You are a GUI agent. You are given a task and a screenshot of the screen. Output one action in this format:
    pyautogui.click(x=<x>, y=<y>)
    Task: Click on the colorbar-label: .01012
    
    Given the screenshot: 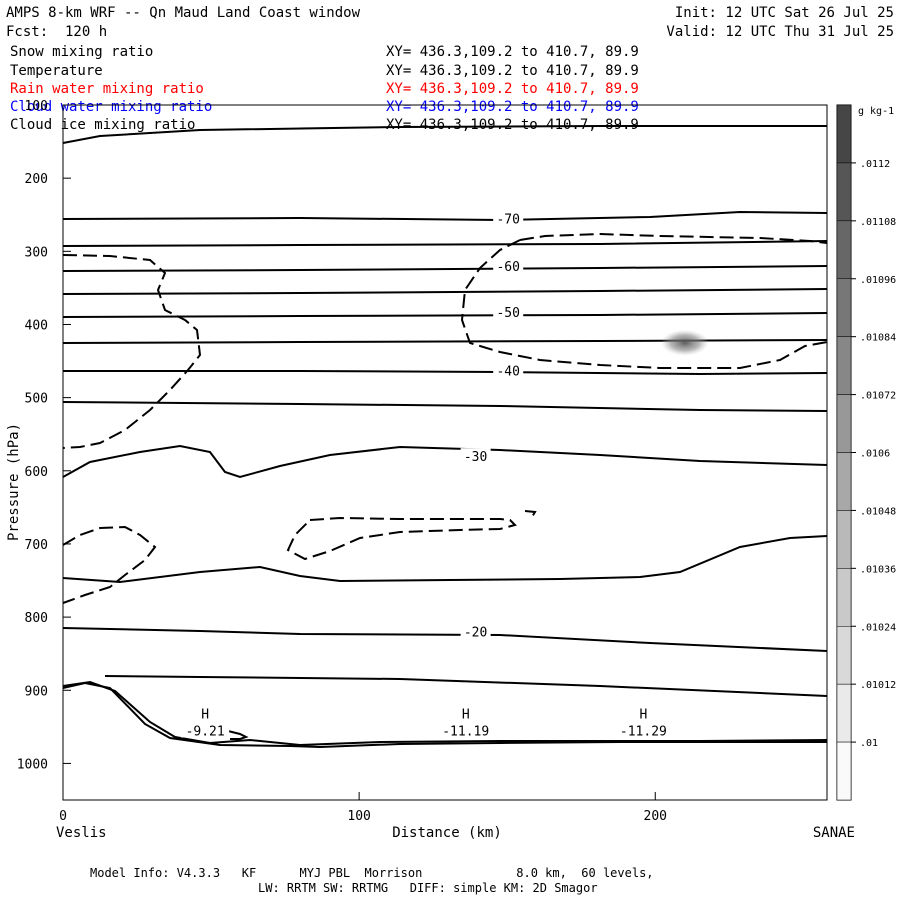 What is the action you would take?
    pyautogui.click(x=878, y=685)
    